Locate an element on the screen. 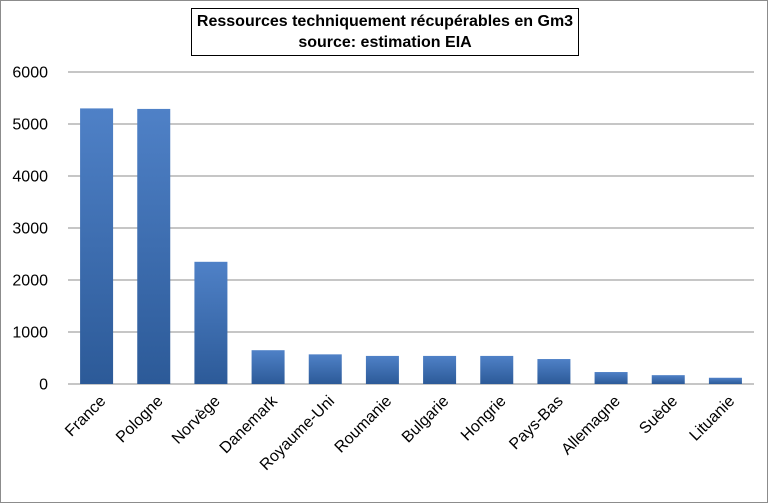 The image size is (768, 503). bar-su-de is located at coordinates (668, 379).